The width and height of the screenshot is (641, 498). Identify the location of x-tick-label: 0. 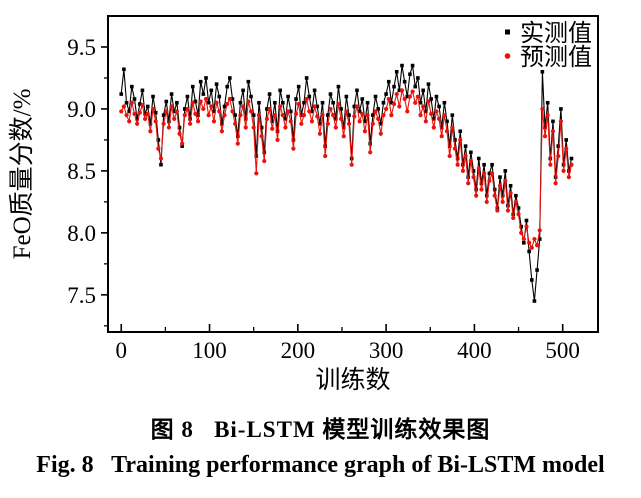
(121, 350).